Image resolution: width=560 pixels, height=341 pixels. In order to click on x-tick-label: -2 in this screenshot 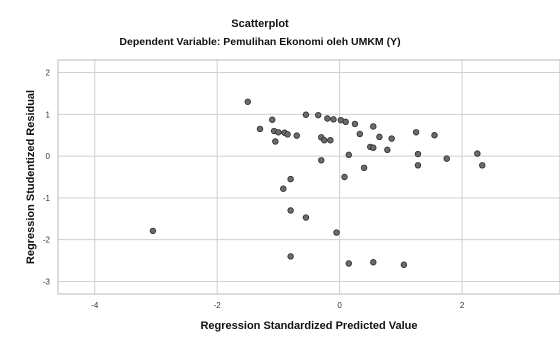, I will do `click(218, 305)`.